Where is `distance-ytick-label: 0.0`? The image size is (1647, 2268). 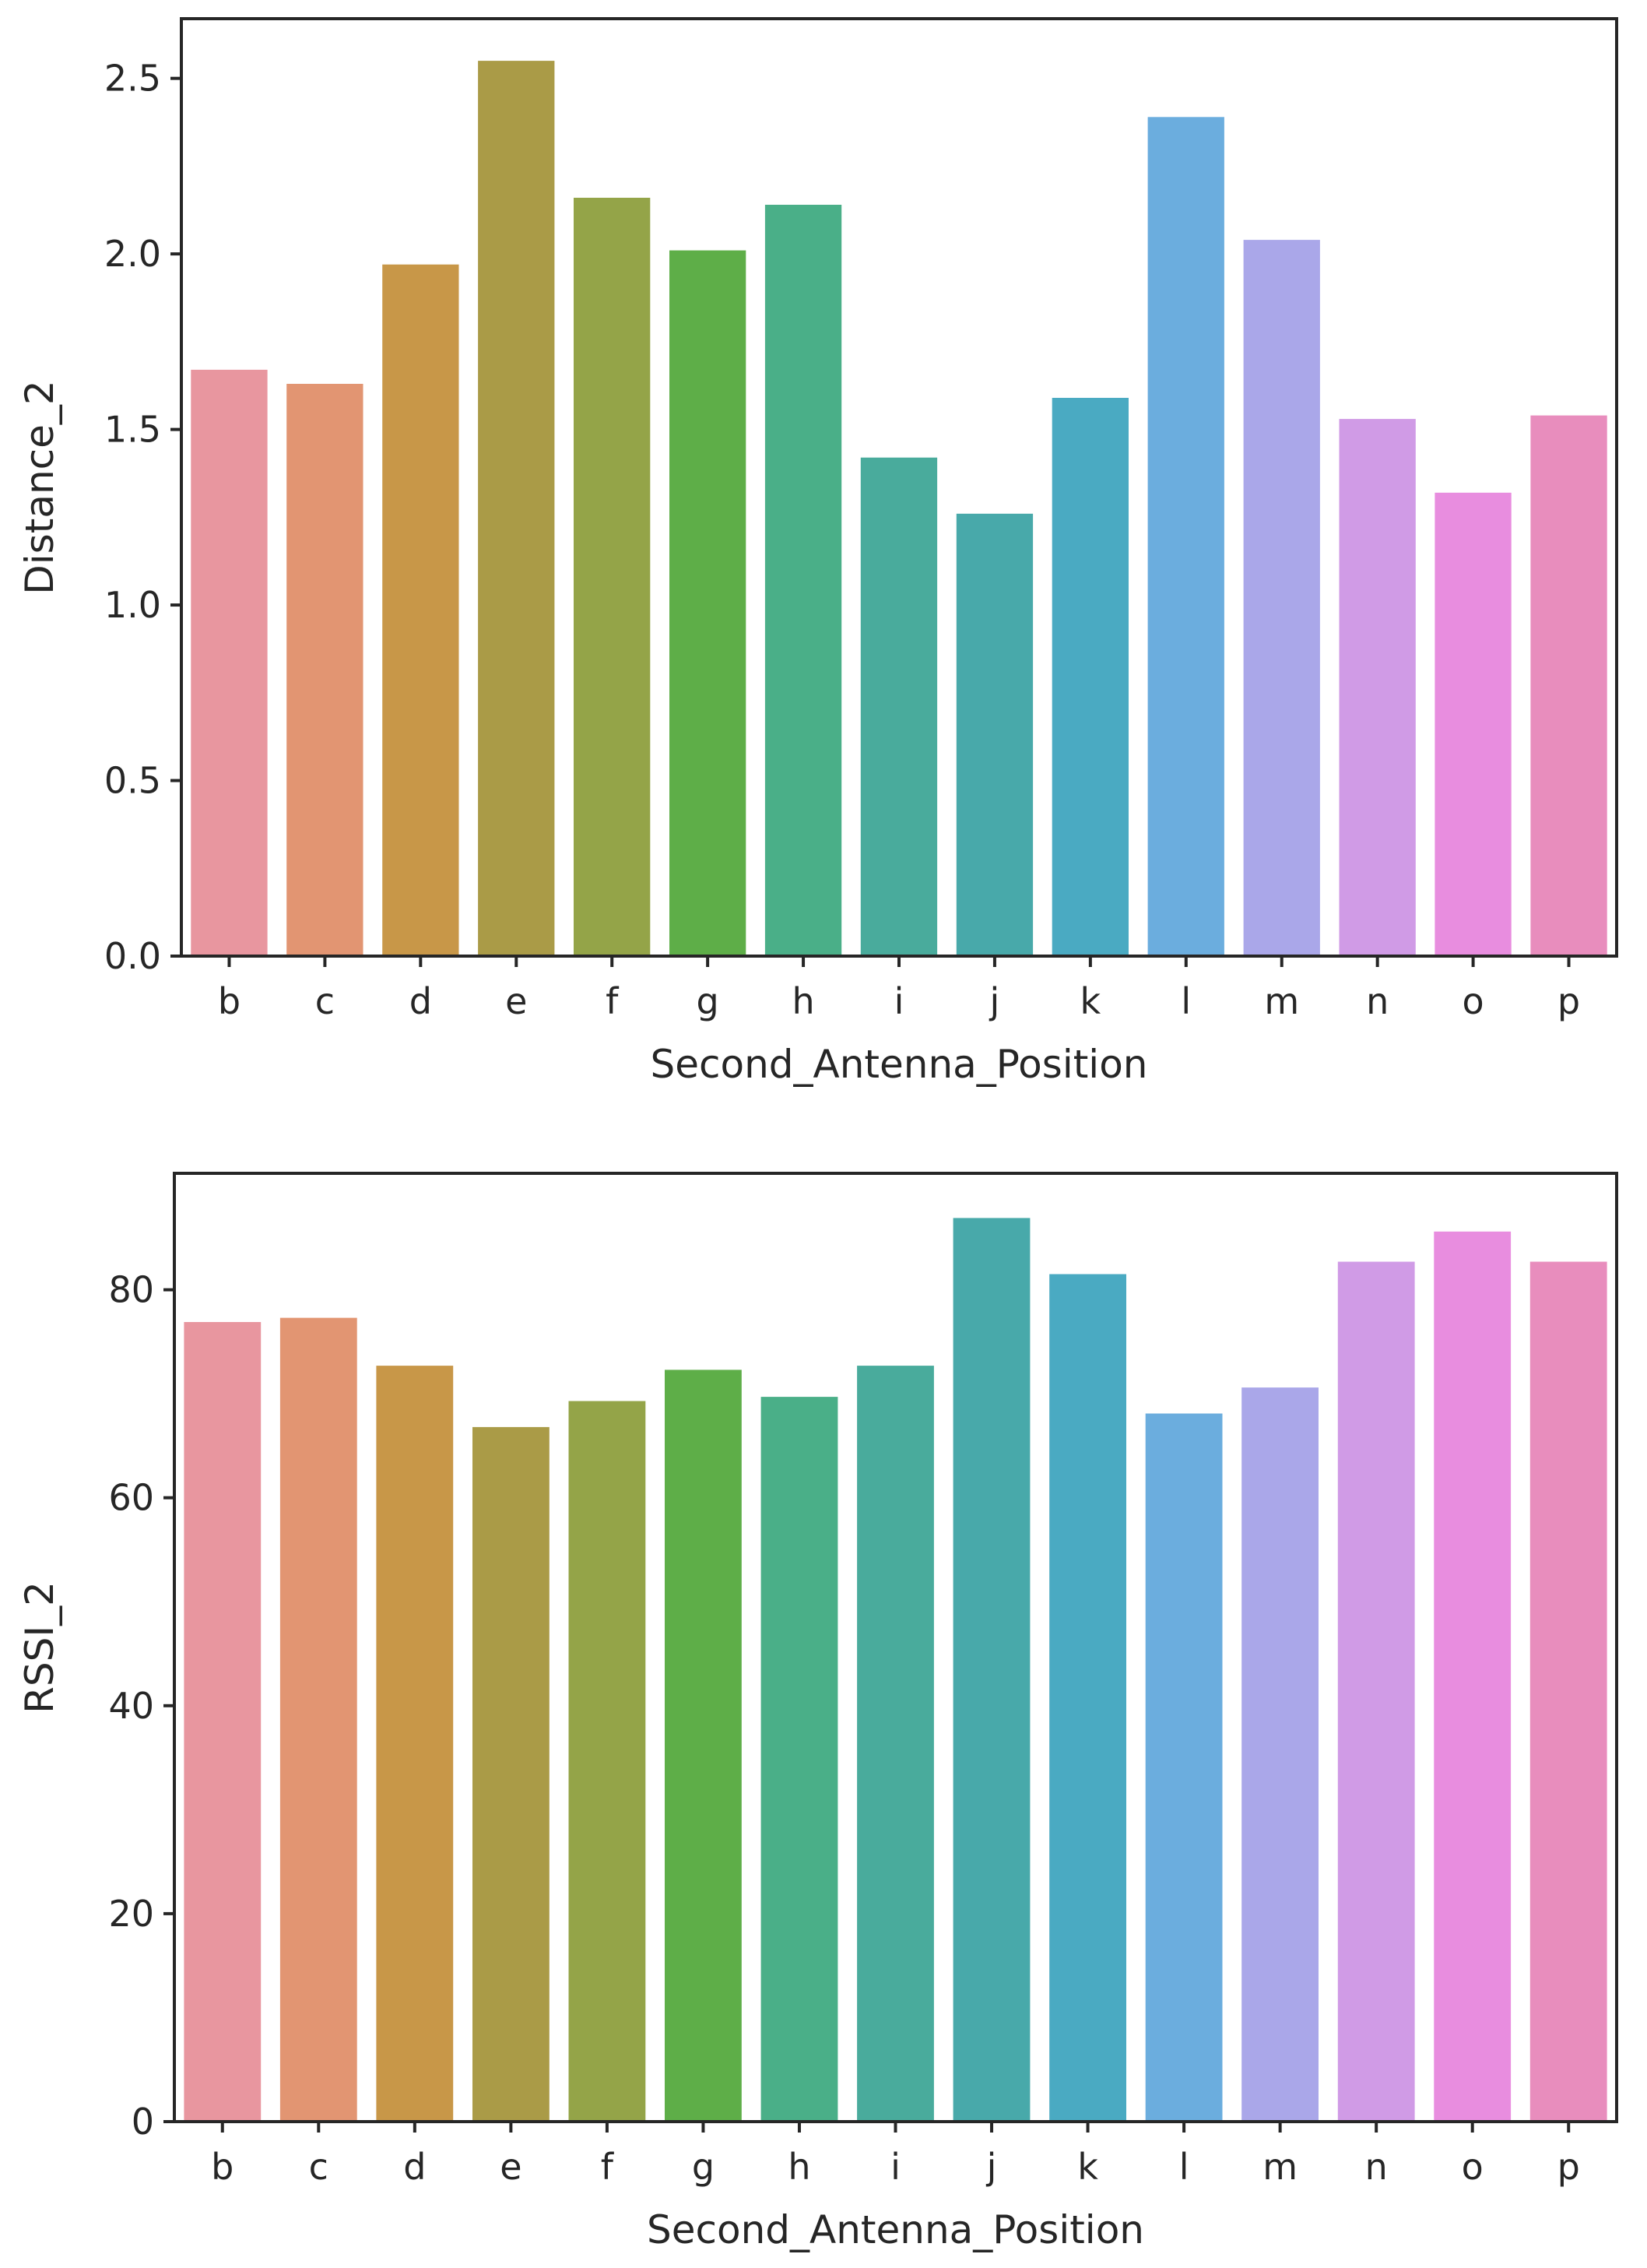
distance-ytick-label: 0.0 is located at coordinates (132, 956).